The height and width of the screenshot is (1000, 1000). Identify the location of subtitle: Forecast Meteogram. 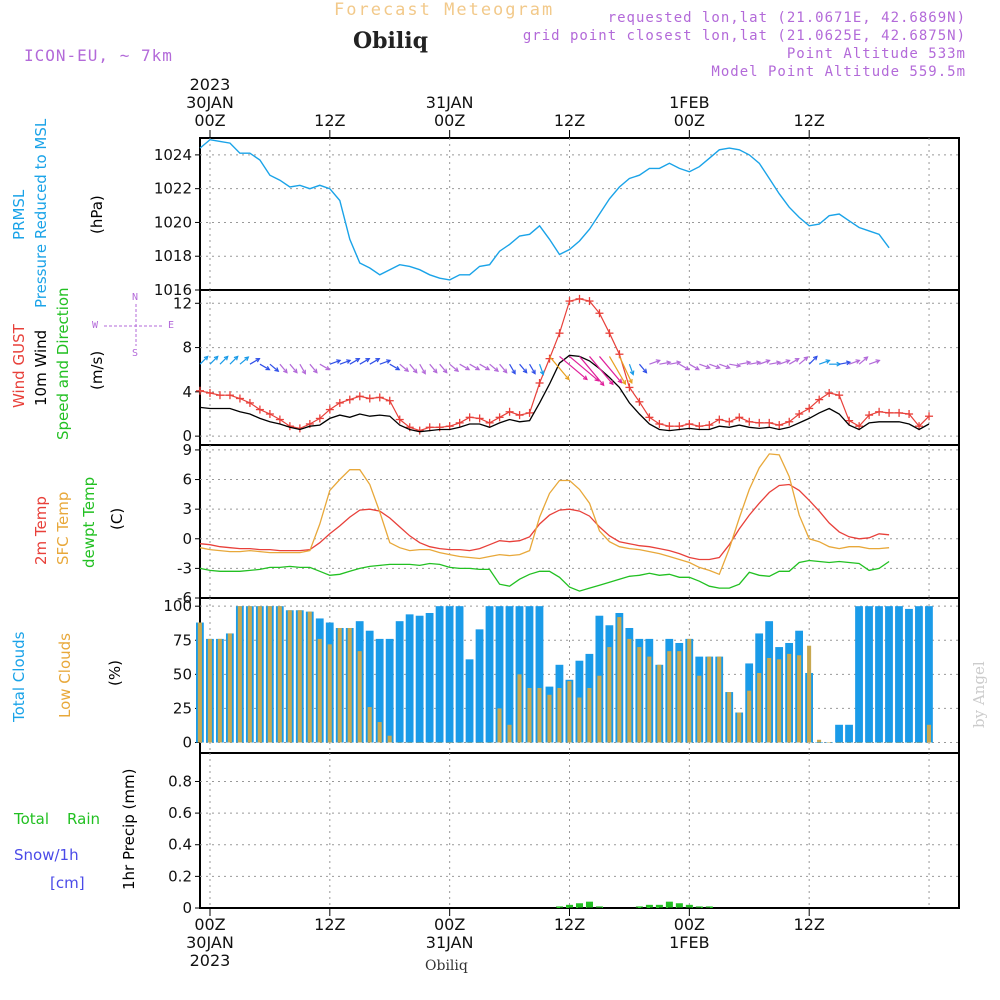
(444, 10).